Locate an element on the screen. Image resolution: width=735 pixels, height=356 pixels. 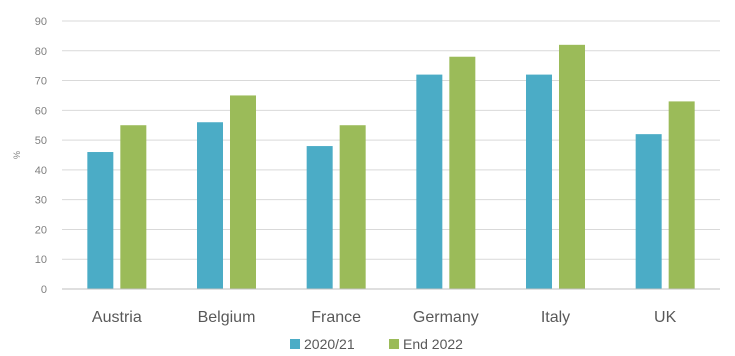
y-tick-label: 30 is located at coordinates (41, 201).